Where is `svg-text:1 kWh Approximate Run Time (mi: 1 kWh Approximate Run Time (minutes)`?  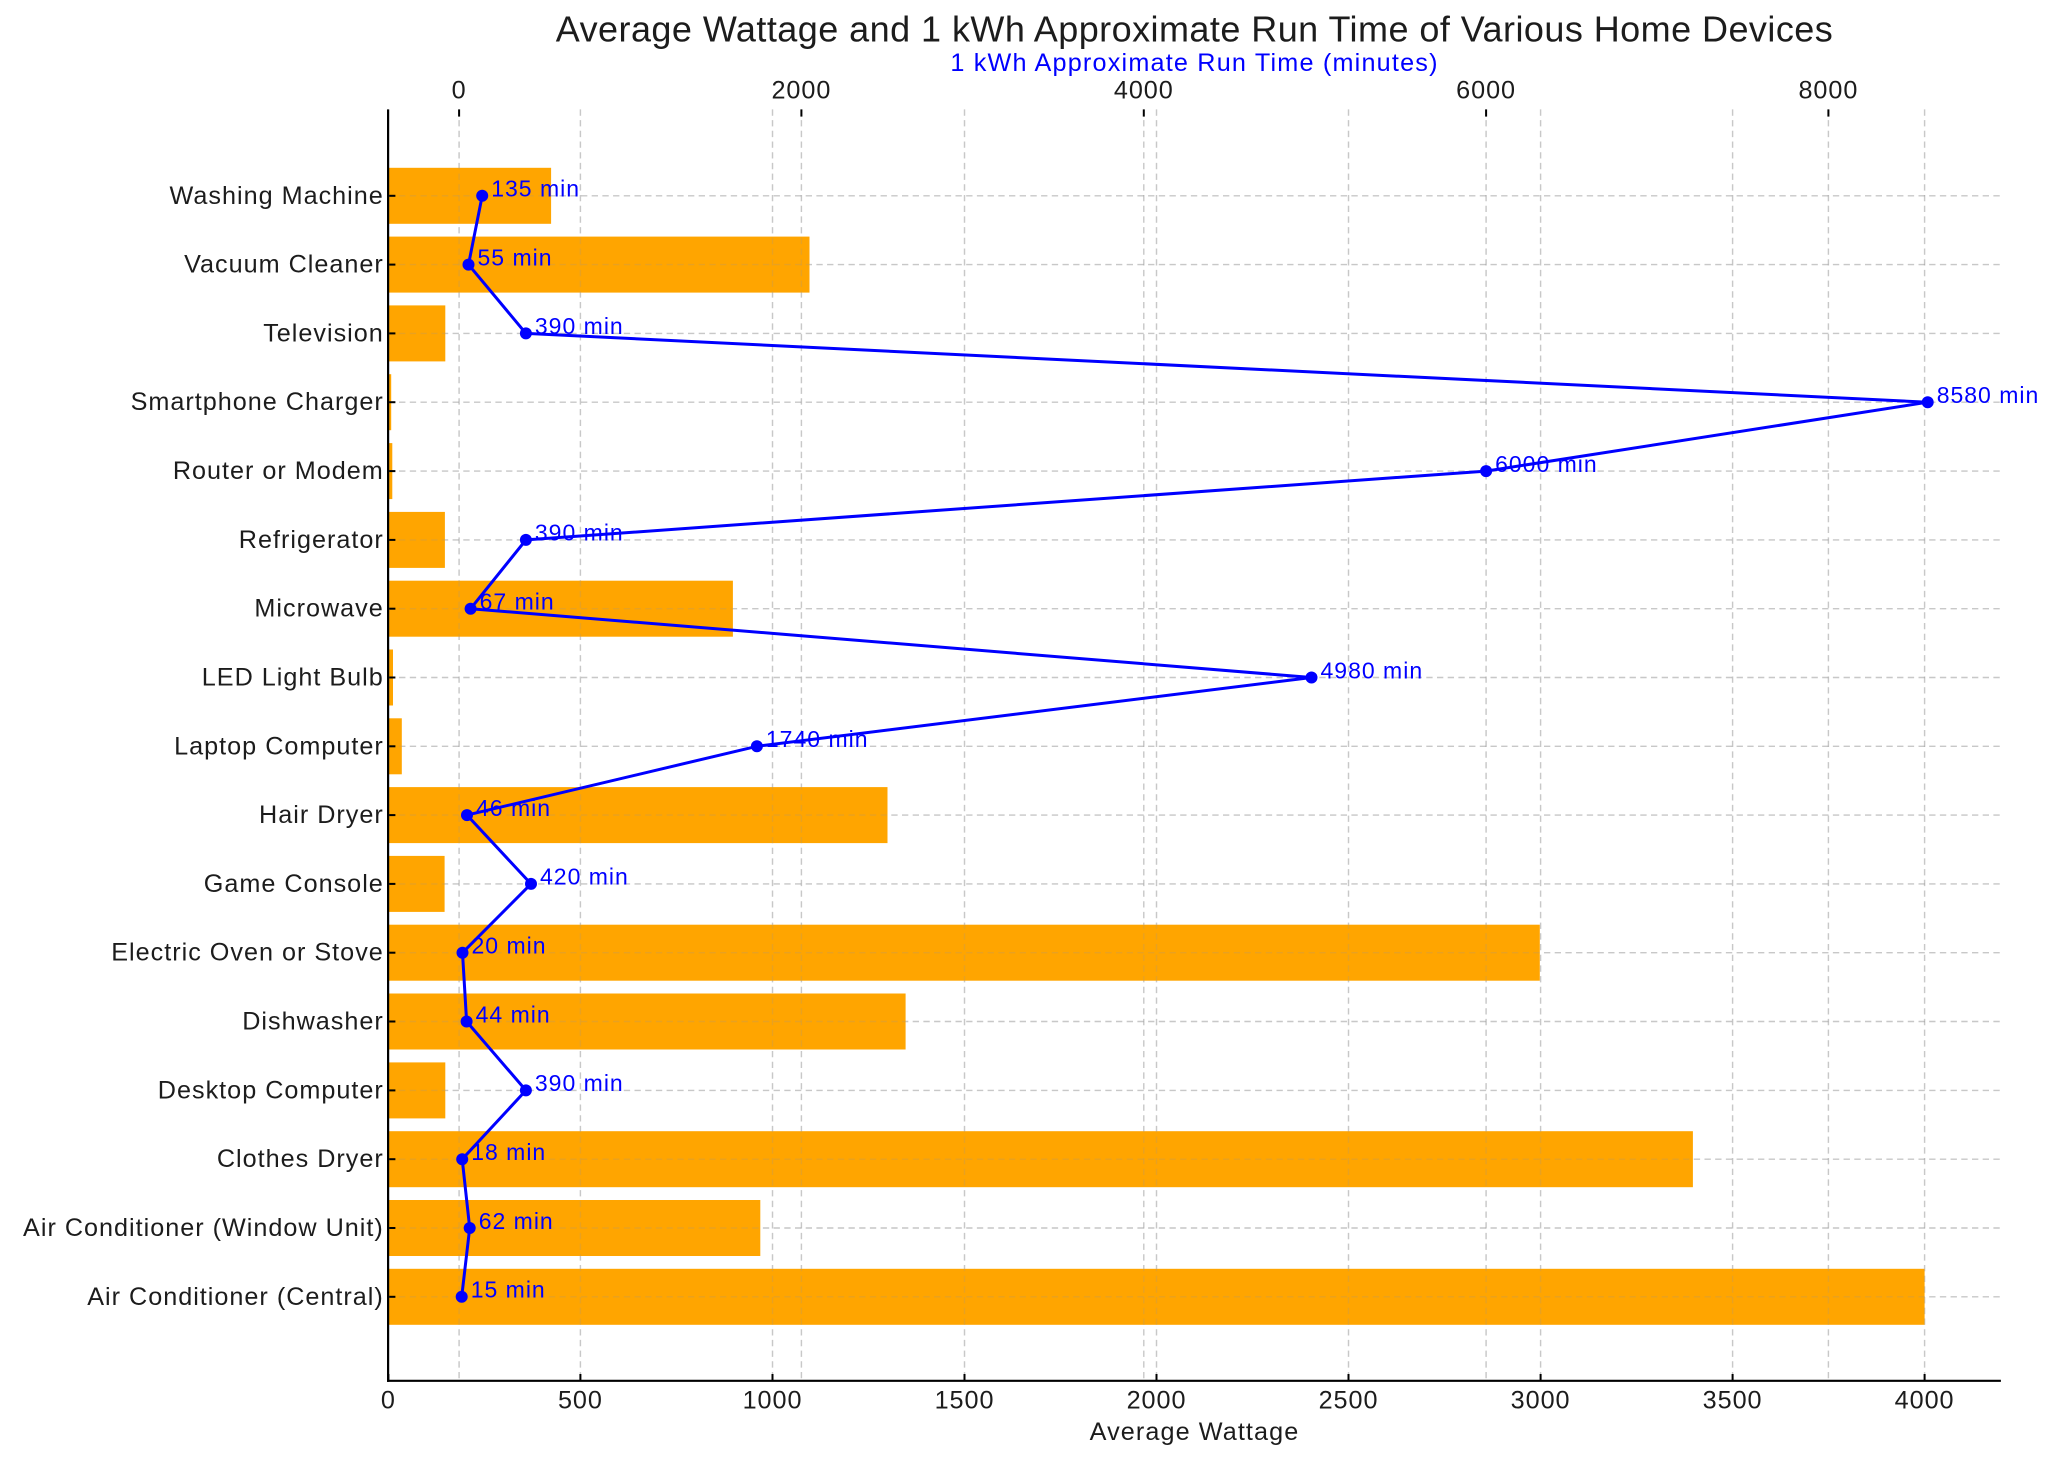 svg-text:1 kWh Approximate Run Time (mi: 1 kWh Approximate Run Time (minutes) is located at coordinates (1194, 63).